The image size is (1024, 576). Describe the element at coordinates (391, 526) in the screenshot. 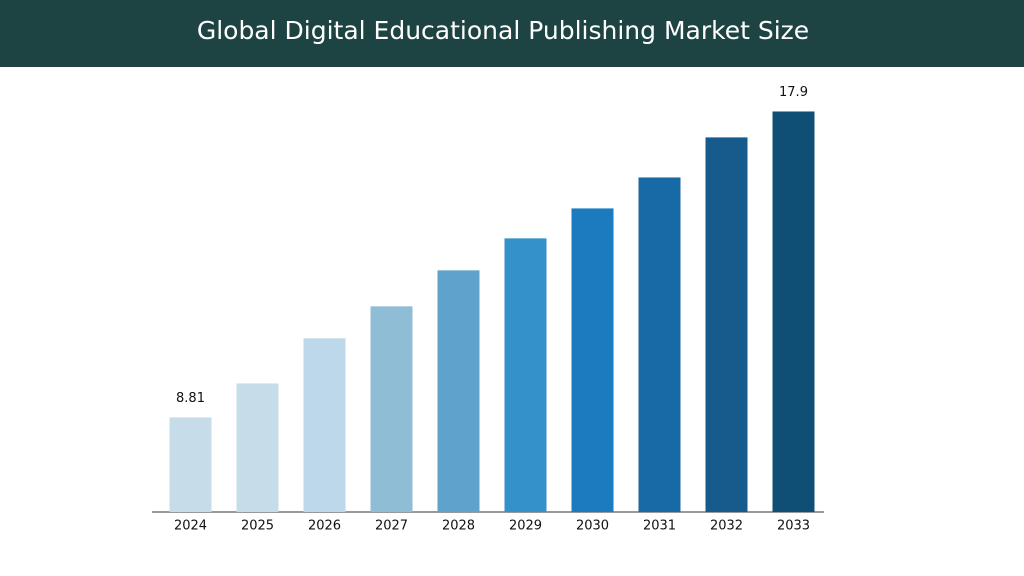

I see `x-tick-label: 2027` at that location.